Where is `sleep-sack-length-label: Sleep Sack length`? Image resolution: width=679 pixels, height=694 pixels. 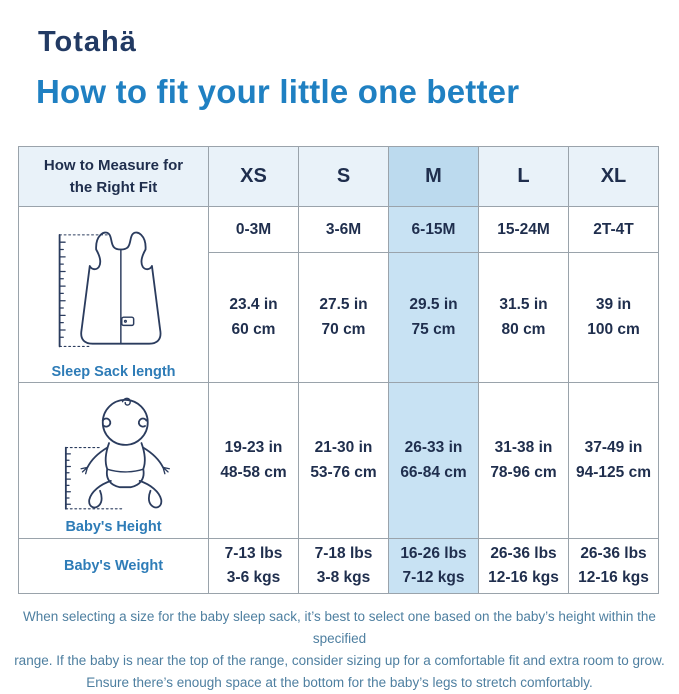
sleep-sack-length-label: Sleep Sack length is located at coordinates (113, 372).